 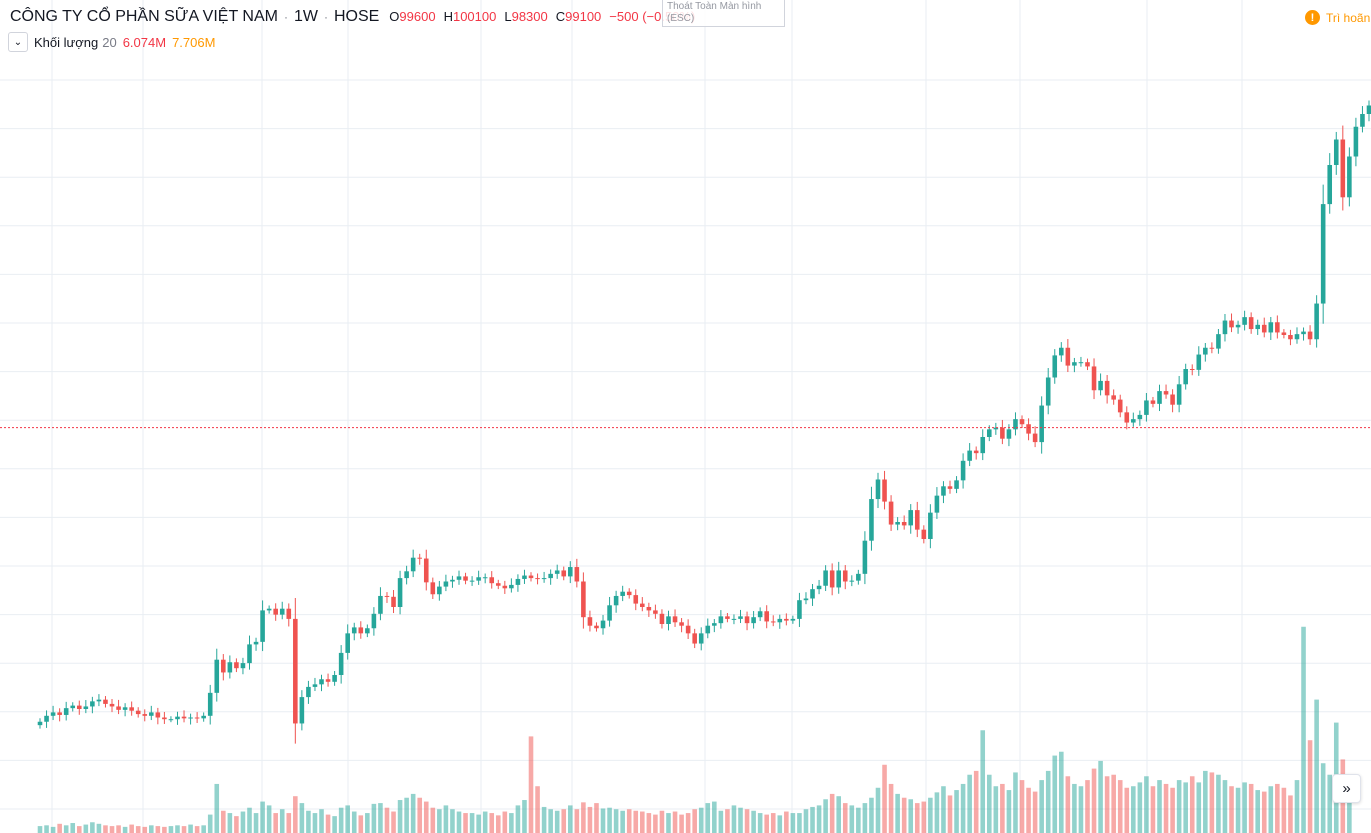 I want to click on high-value: 100100, so click(x=474, y=16).